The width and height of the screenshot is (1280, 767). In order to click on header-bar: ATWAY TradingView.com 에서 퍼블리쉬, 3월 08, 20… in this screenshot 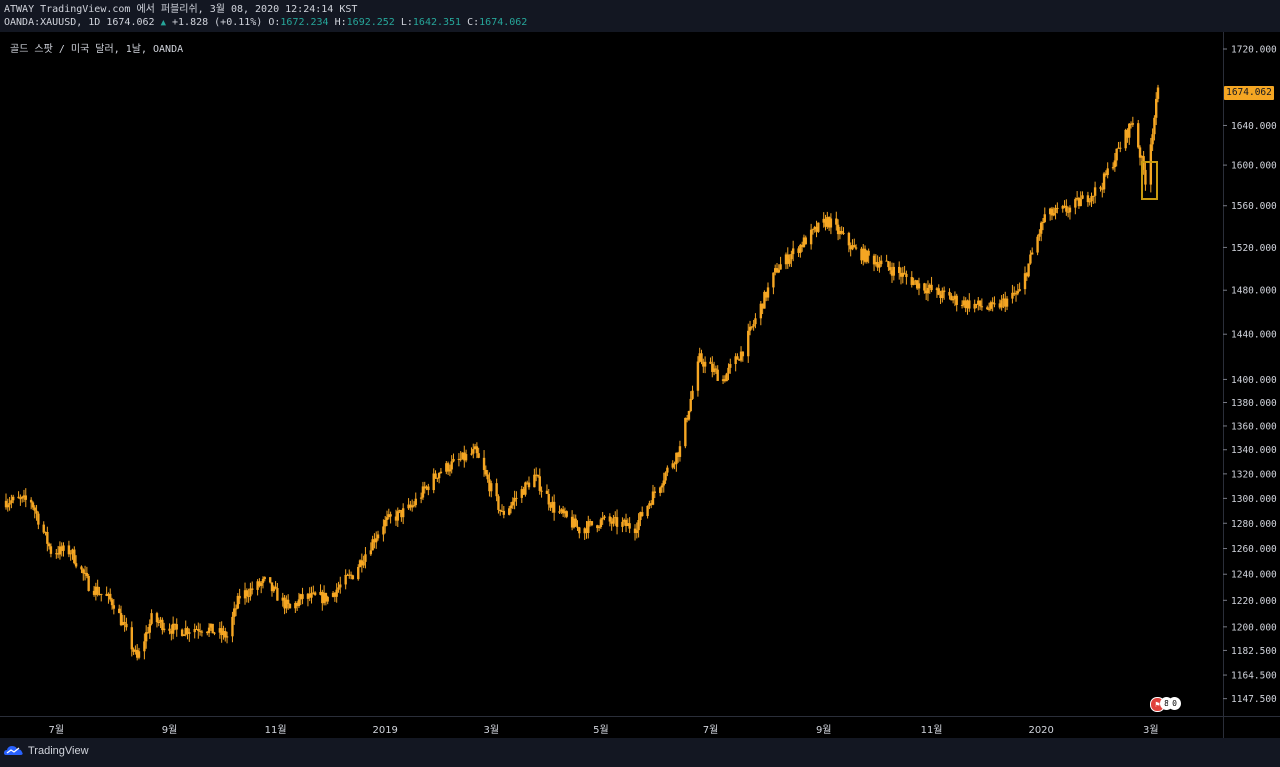, I will do `click(640, 16)`.